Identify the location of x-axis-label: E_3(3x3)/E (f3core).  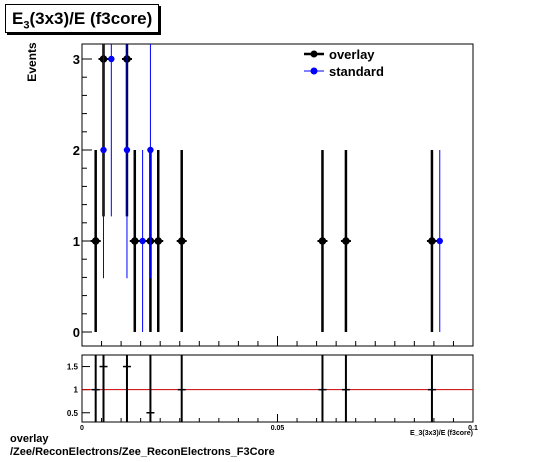
(441, 433).